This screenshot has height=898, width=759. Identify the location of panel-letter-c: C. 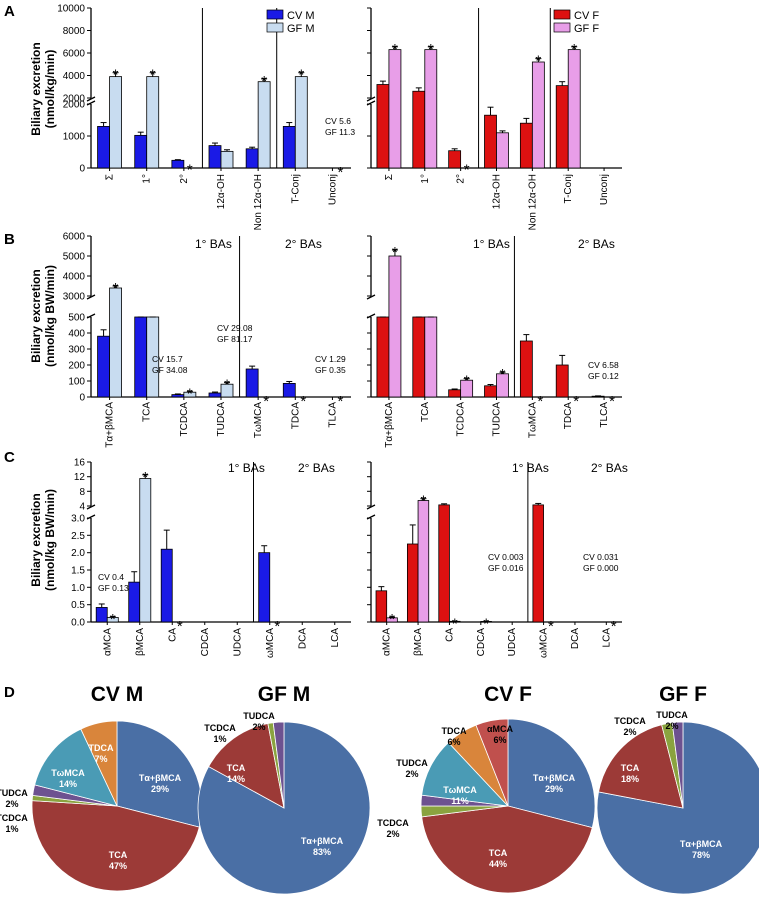
(9, 457).